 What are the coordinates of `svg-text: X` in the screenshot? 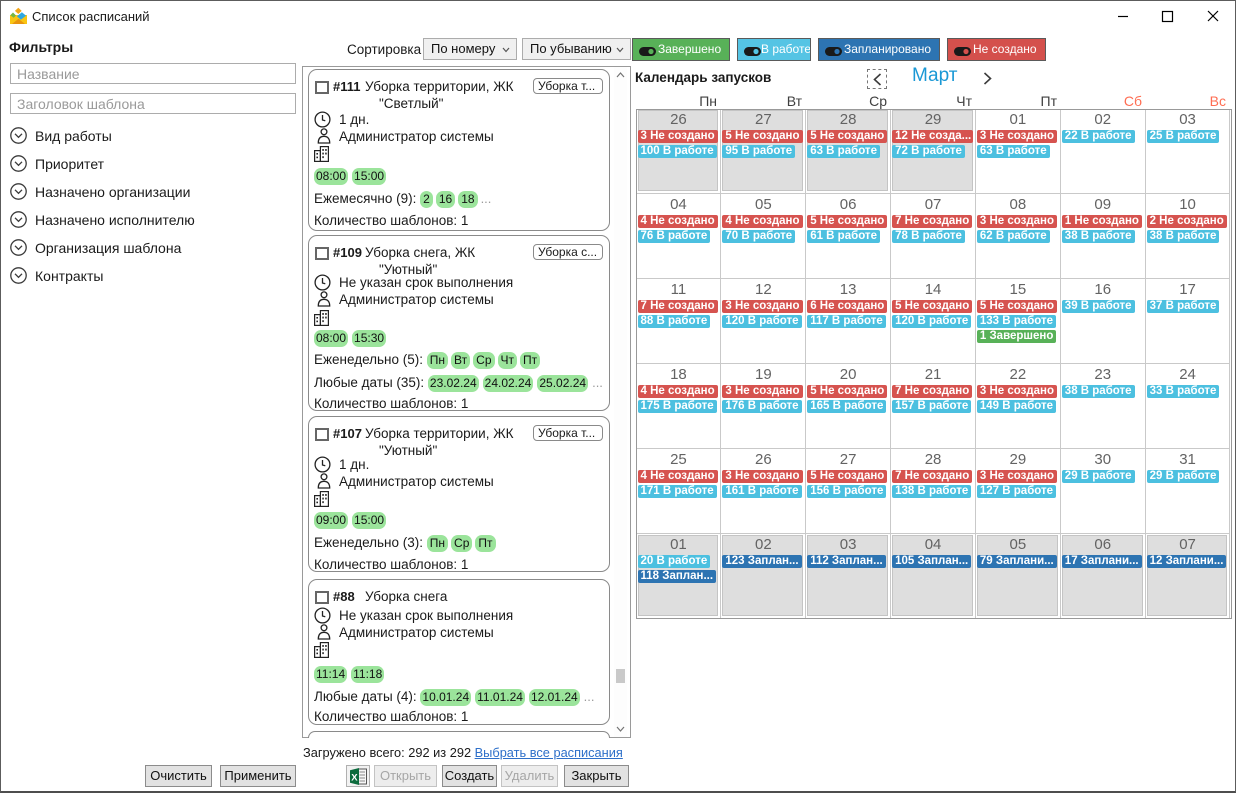 It's located at (354, 777).